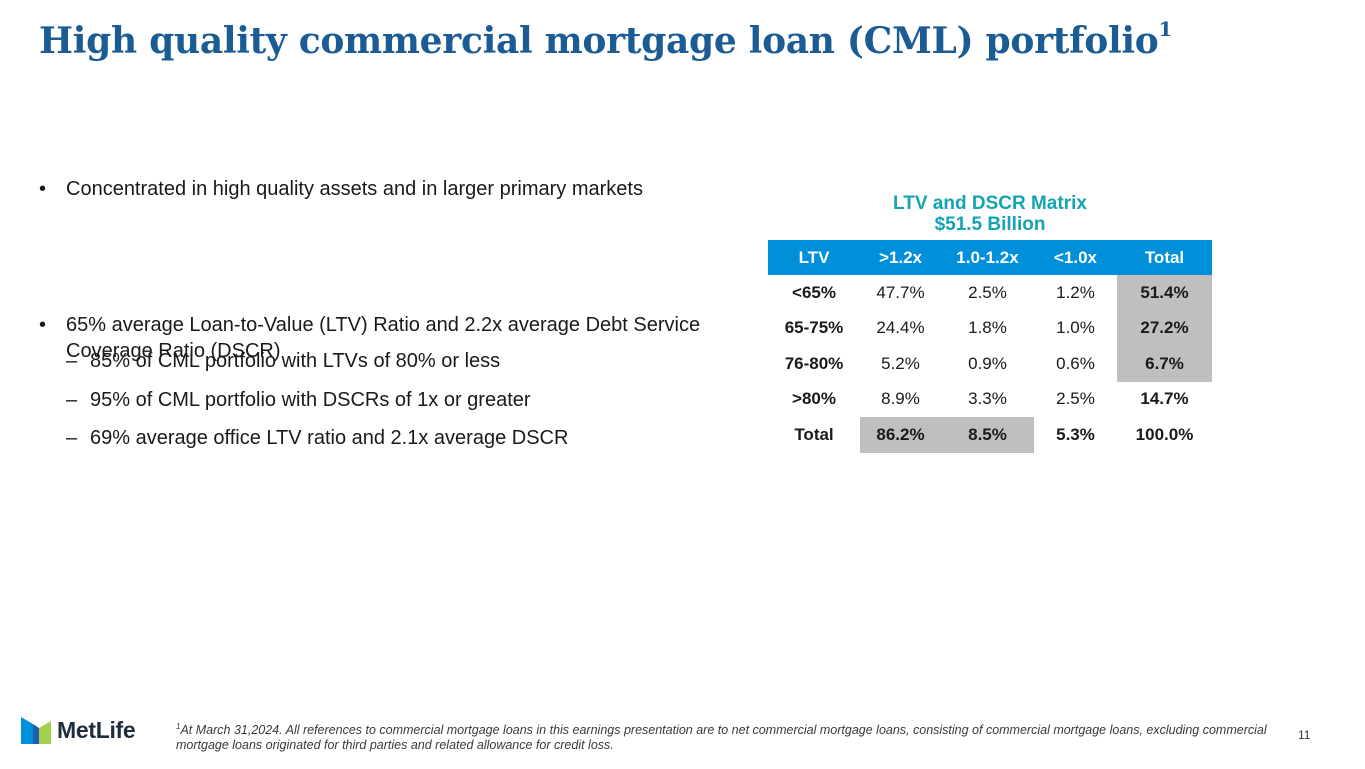 The width and height of the screenshot is (1365, 769). Describe the element at coordinates (900, 399) in the screenshot. I see `table-cell: 8.9%` at that location.